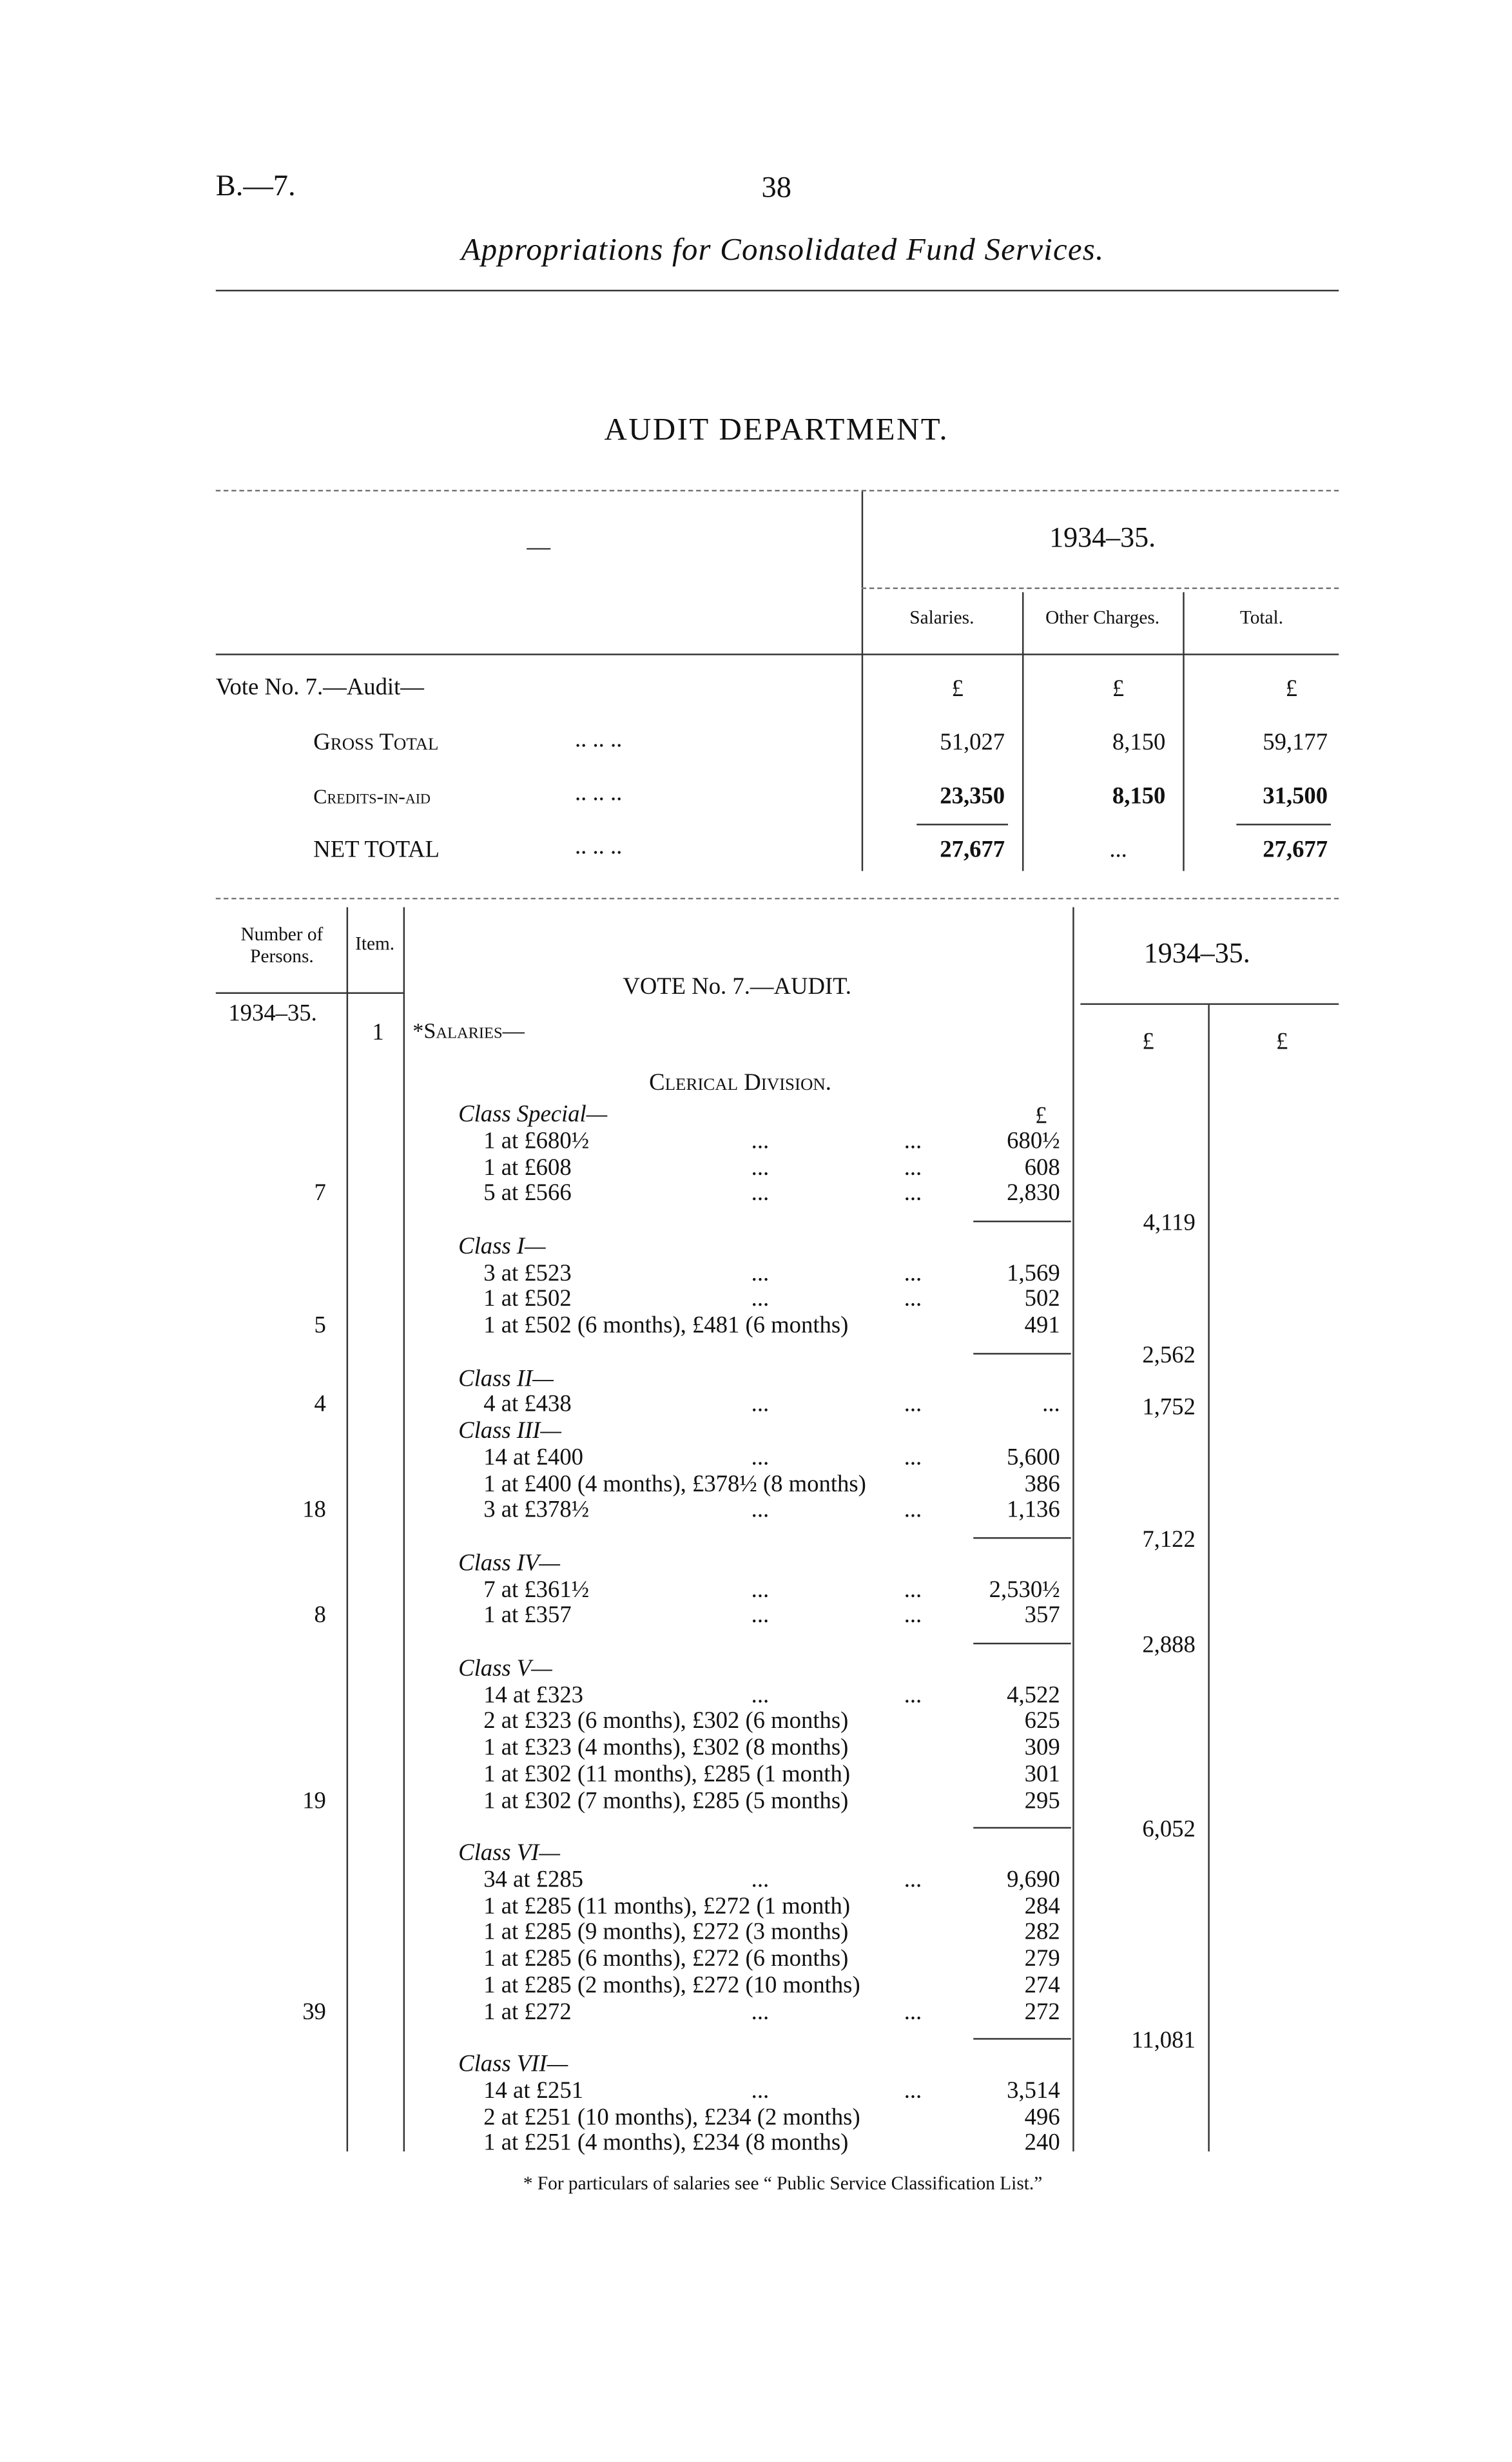 Image resolution: width=1512 pixels, height=2462 pixels. Describe the element at coordinates (376, 743) in the screenshot. I see `gross-total-label: Gross Total` at that location.